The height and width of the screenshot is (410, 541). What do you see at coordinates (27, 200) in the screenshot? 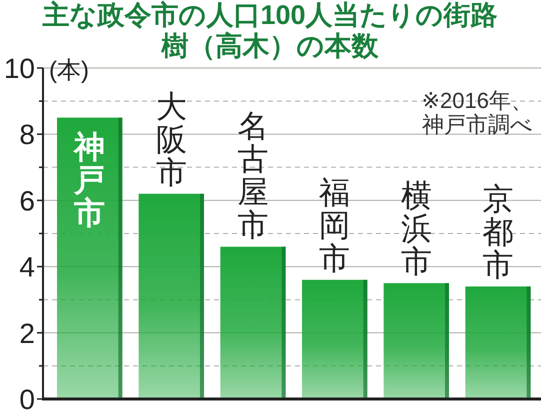
I see `y-tick-label: 6` at bounding box center [27, 200].